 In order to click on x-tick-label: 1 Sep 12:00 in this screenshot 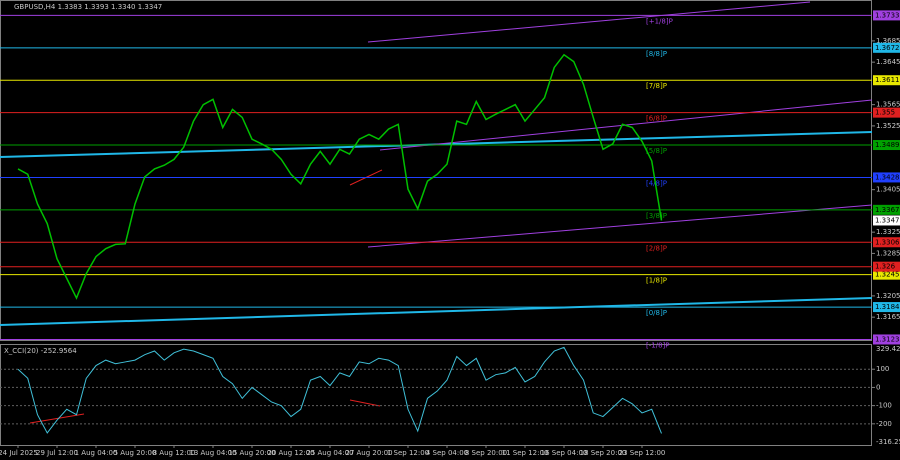, I will do `click(408, 453)`.